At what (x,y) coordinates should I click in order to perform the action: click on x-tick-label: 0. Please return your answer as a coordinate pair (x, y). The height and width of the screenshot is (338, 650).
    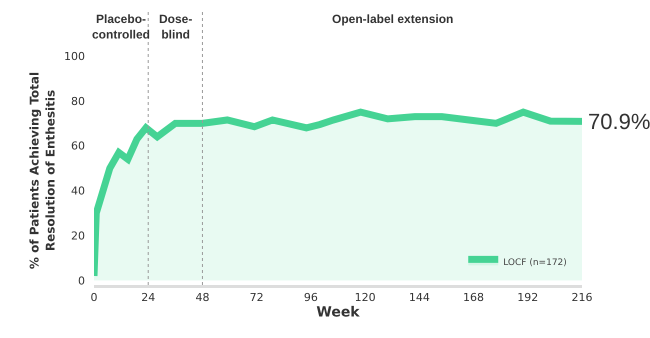
    Looking at the image, I should click on (94, 297).